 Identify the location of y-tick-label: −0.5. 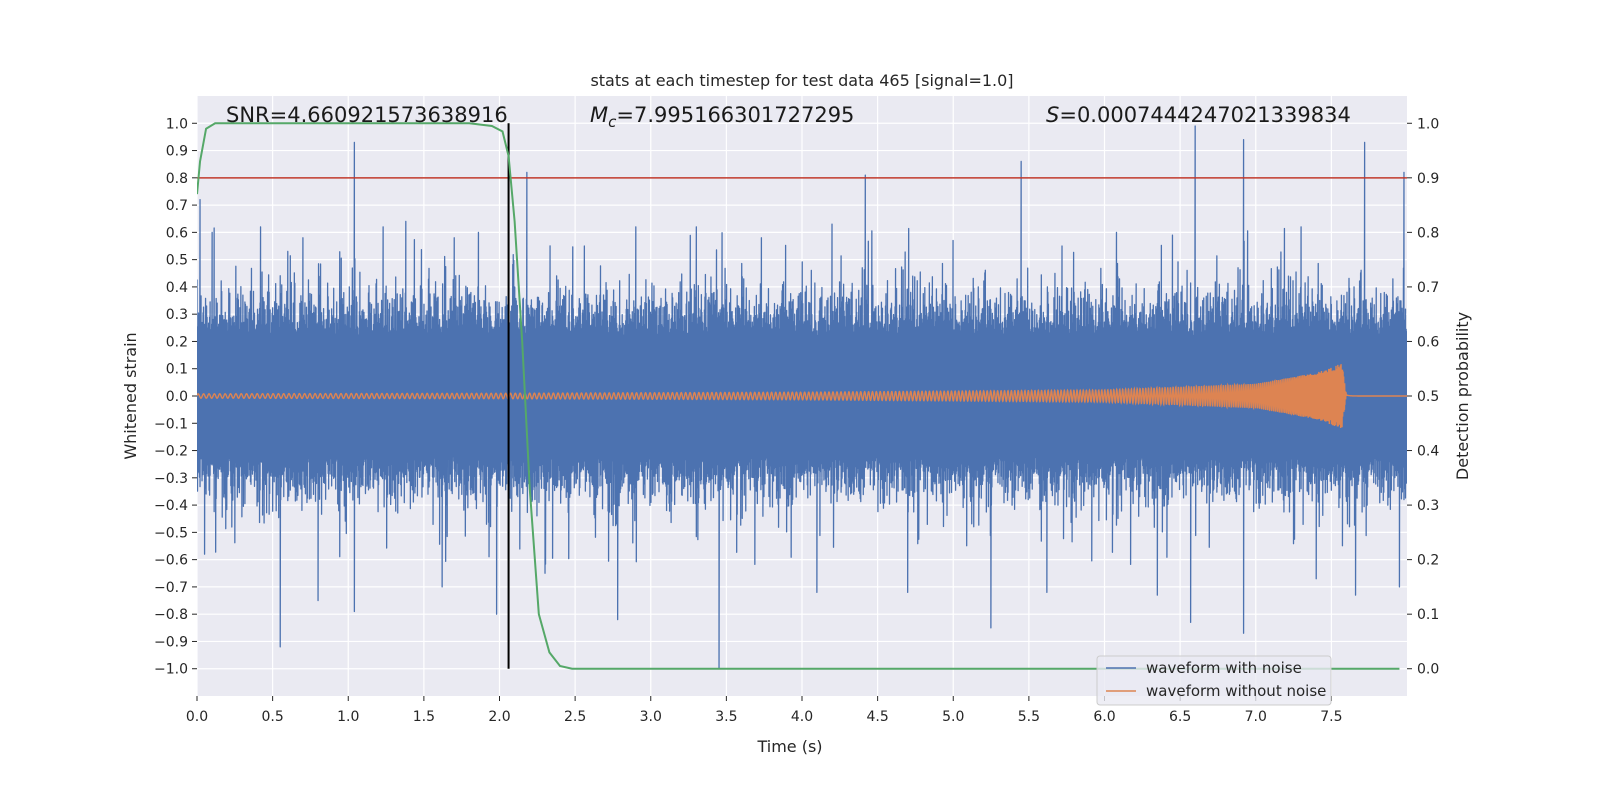
(171, 533).